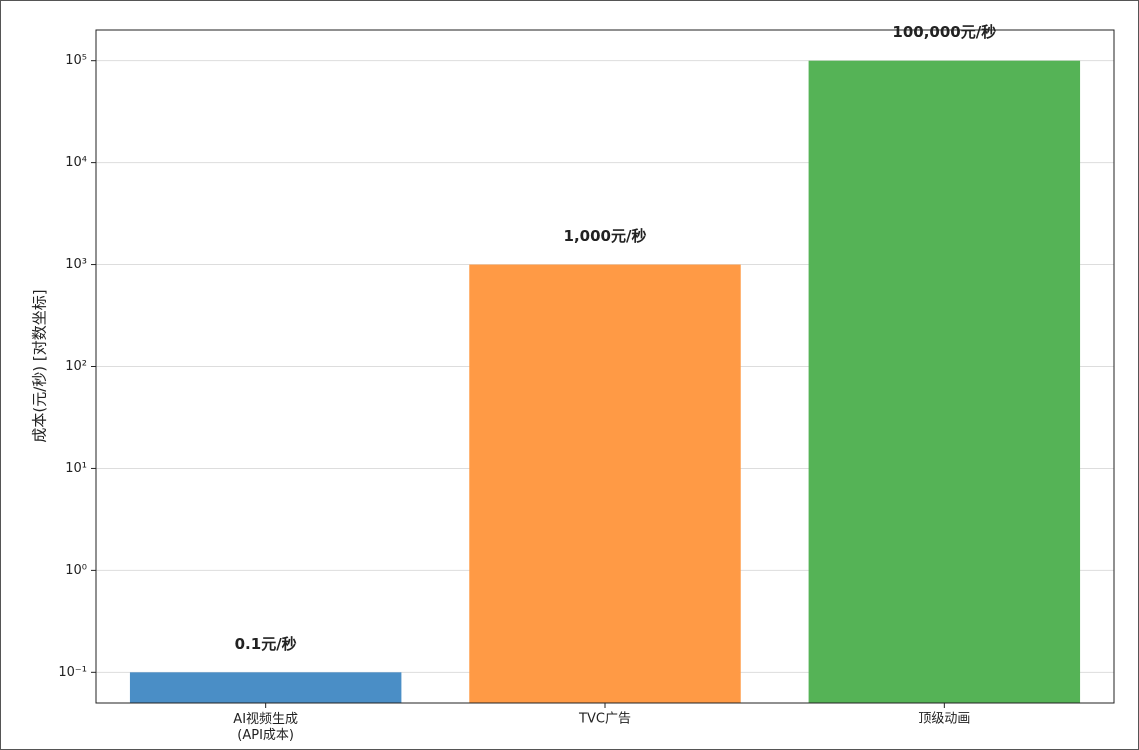 This screenshot has width=1139, height=750. I want to click on value-label: 1,000元/秒, so click(605, 236).